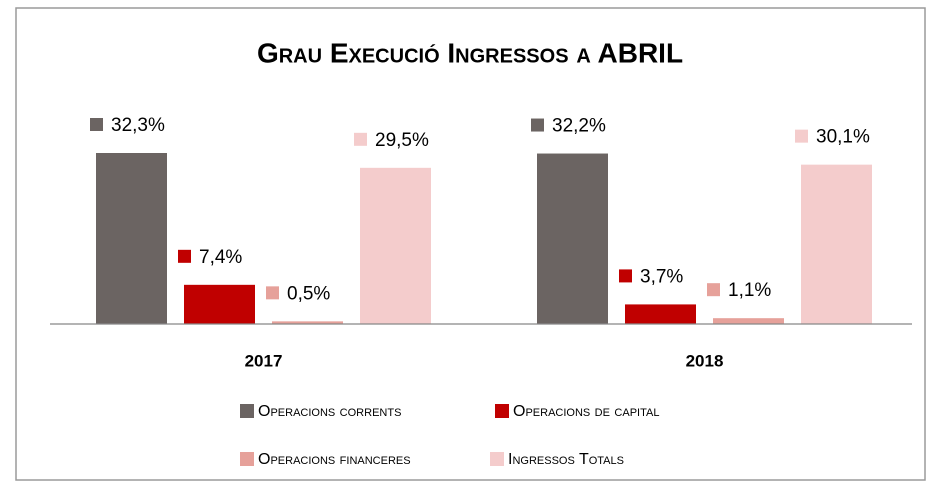  I want to click on value-label: 3,7%, so click(661, 276).